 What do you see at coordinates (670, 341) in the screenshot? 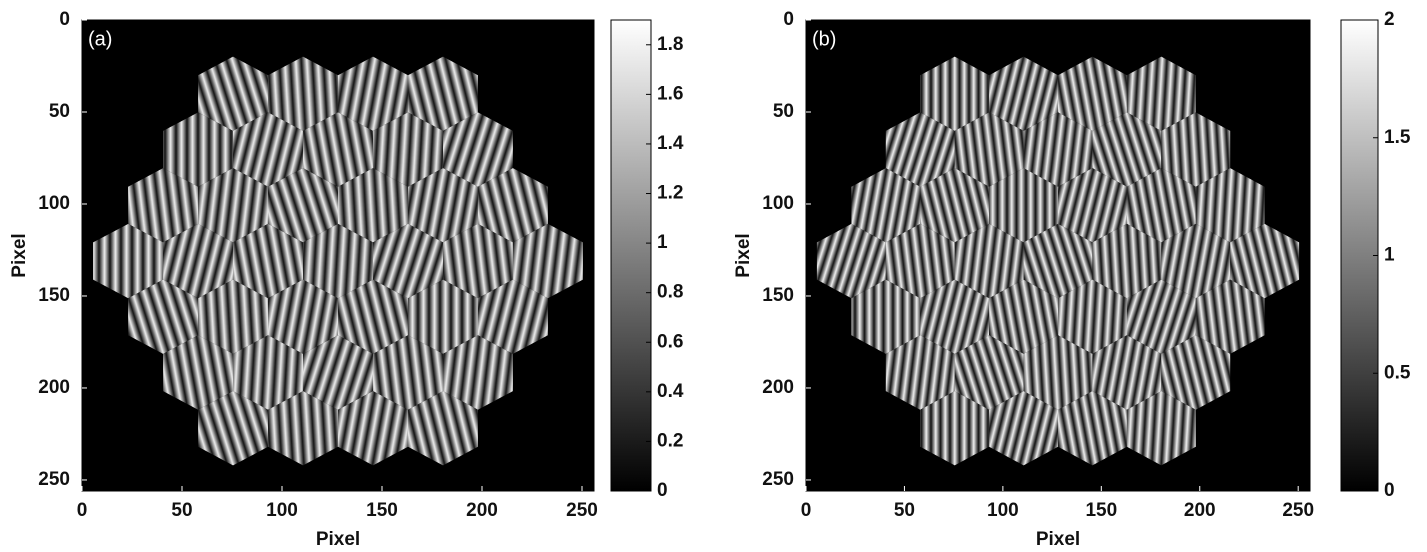
I see `colorbar-tick-label: 0.6` at bounding box center [670, 341].